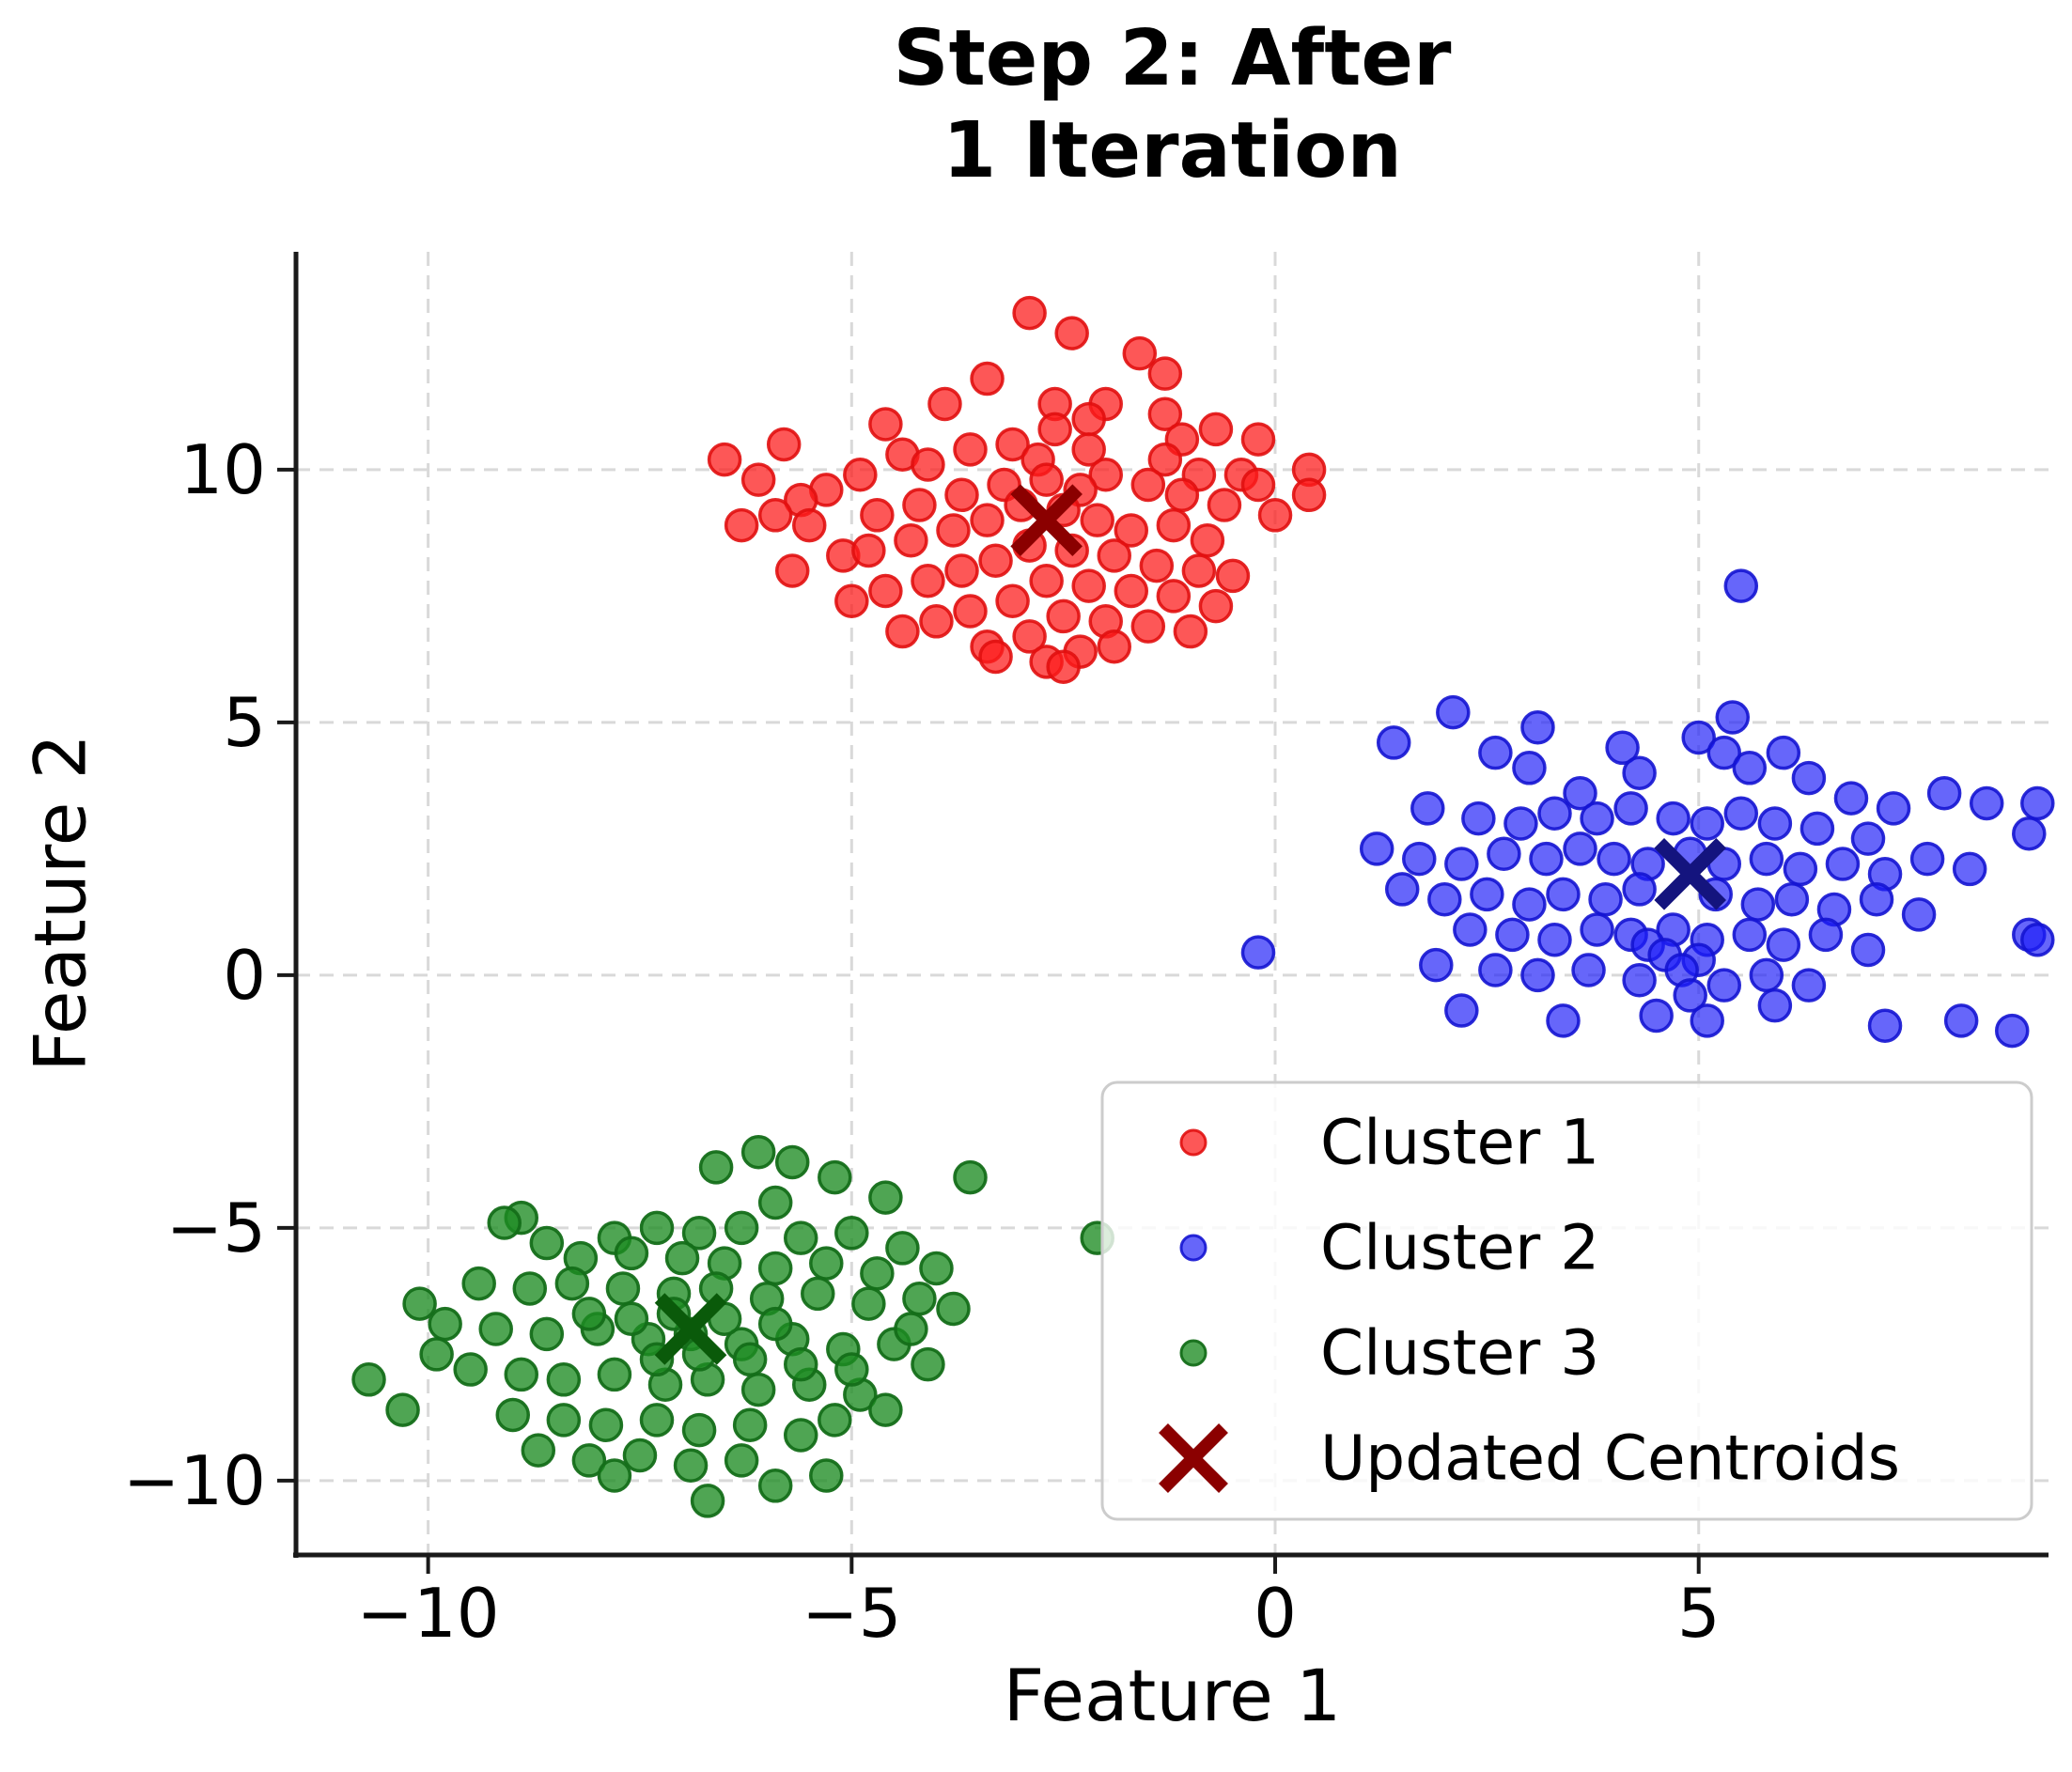 The image size is (2072, 1772). What do you see at coordinates (216, 1228) in the screenshot?
I see `y-tick-label: −5` at bounding box center [216, 1228].